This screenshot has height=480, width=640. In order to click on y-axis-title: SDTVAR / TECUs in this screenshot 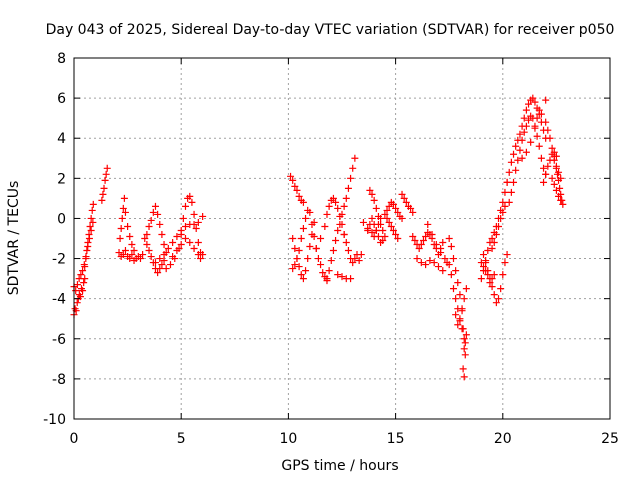, I will do `click(14, 238)`.